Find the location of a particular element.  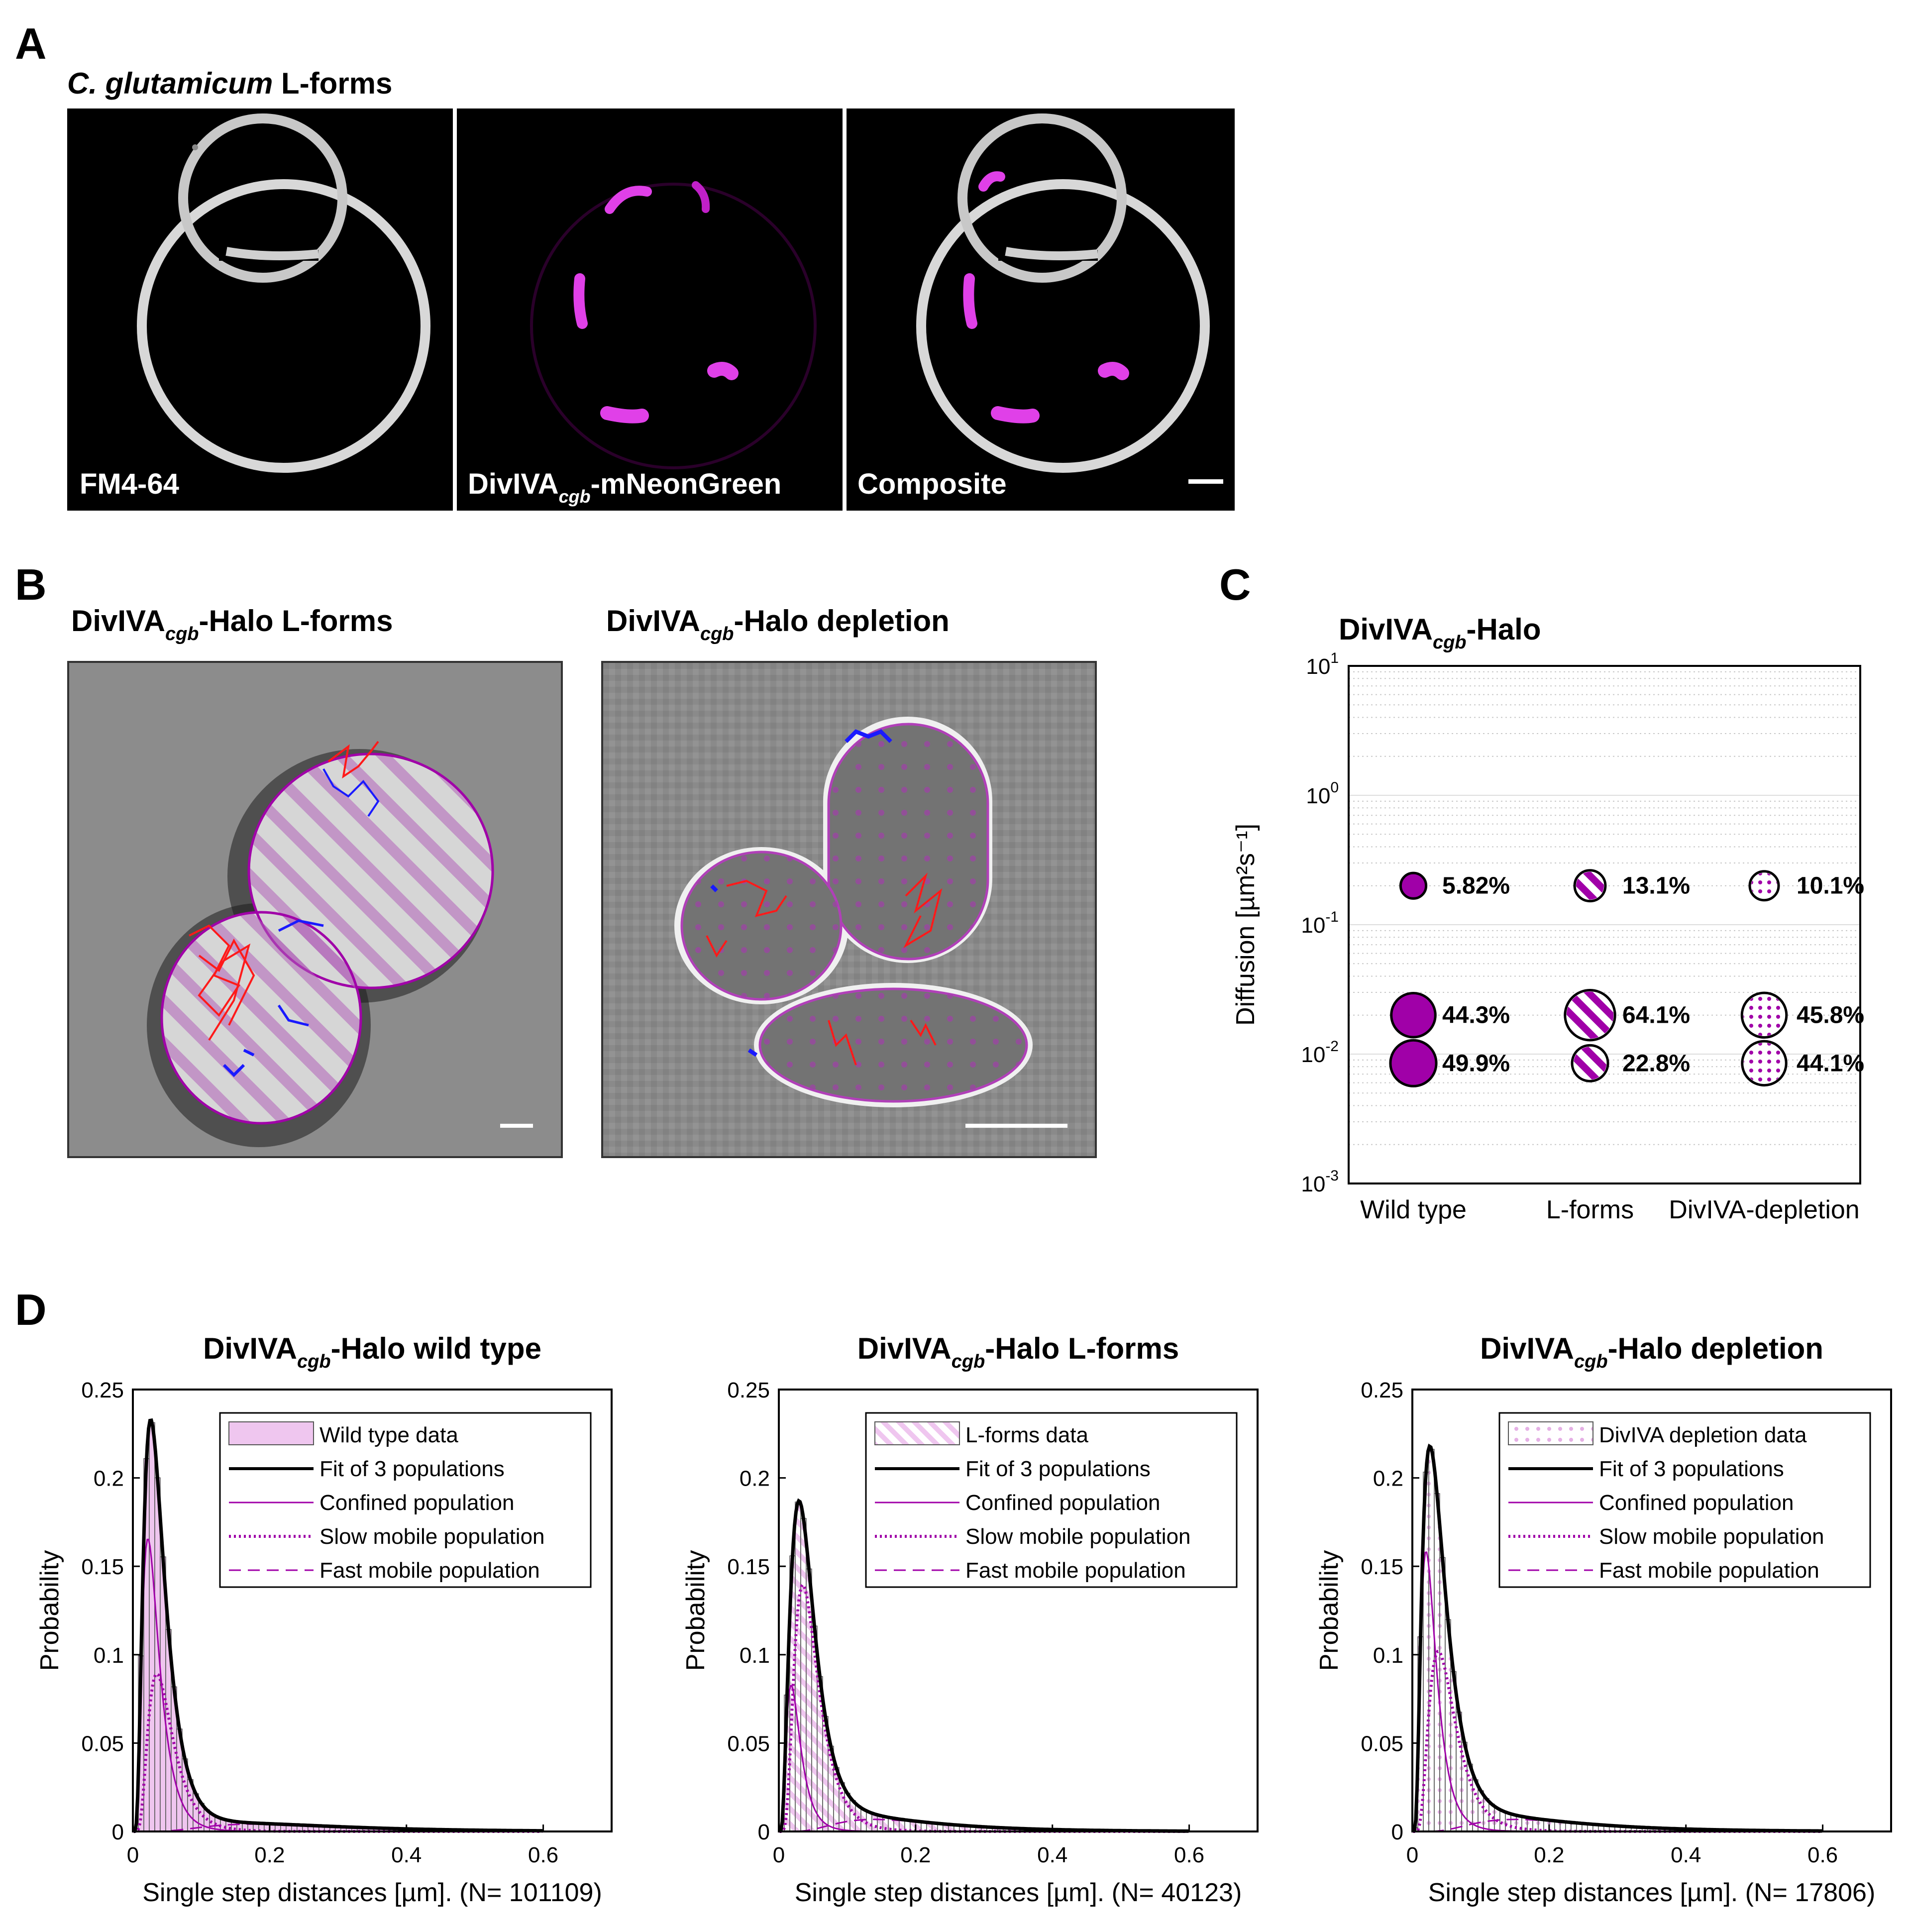

legend-label: Wild type data is located at coordinates (388, 1435).